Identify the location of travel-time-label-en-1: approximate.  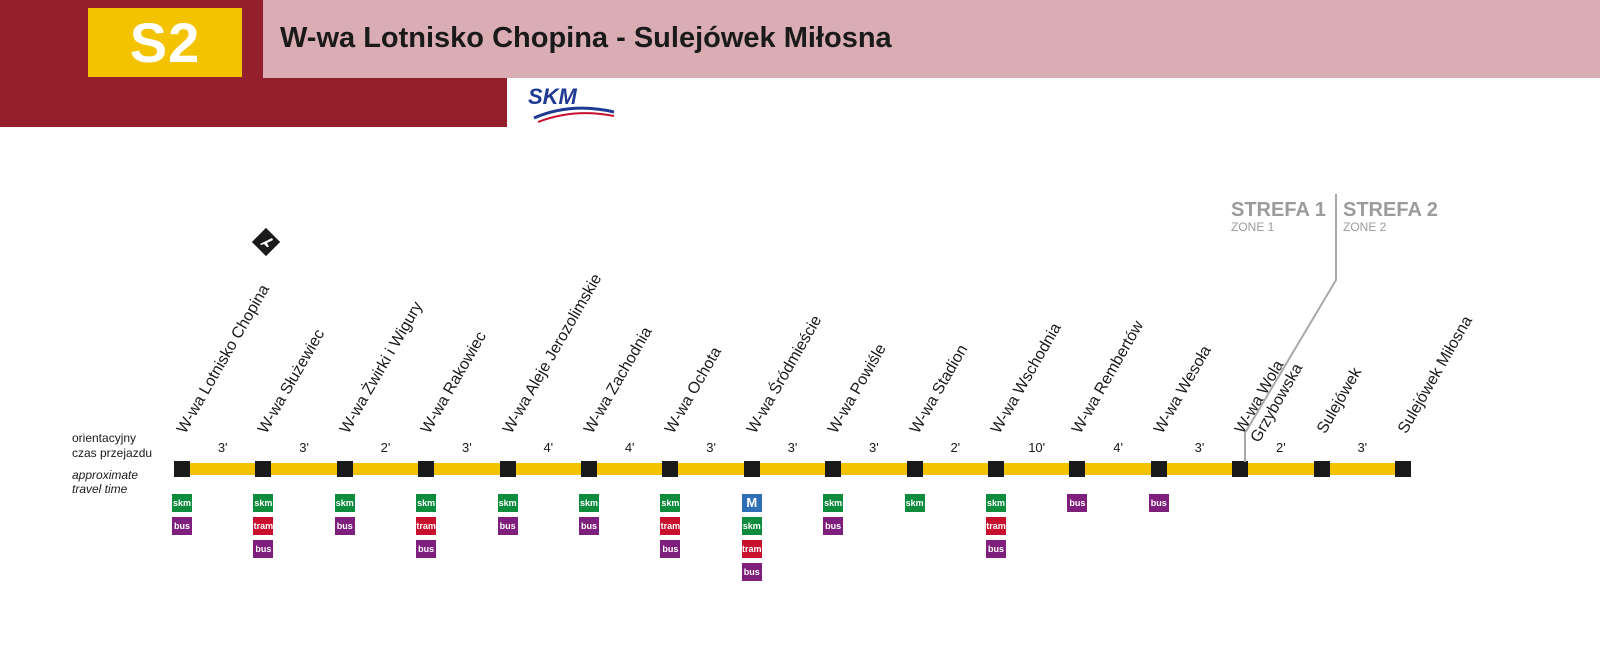
(105, 475).